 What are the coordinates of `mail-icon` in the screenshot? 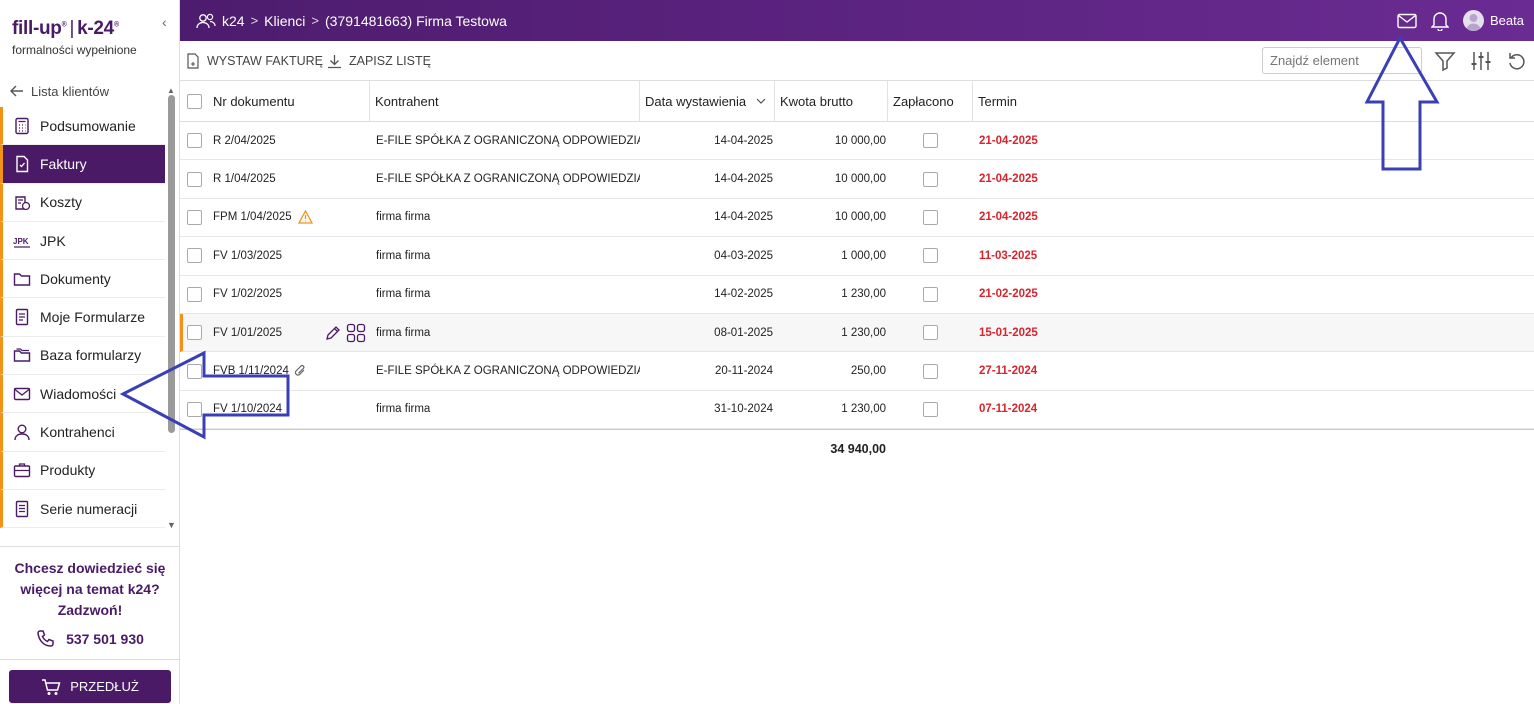 It's located at (1407, 21).